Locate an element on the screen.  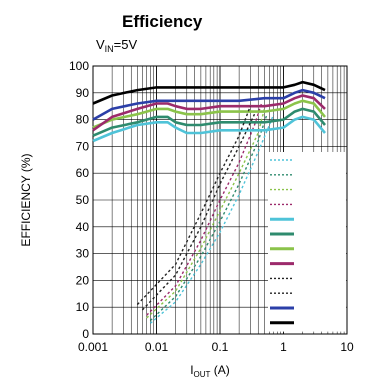
legend-label: Vo=2.5V@PFM is located at coordinates (315, 309).